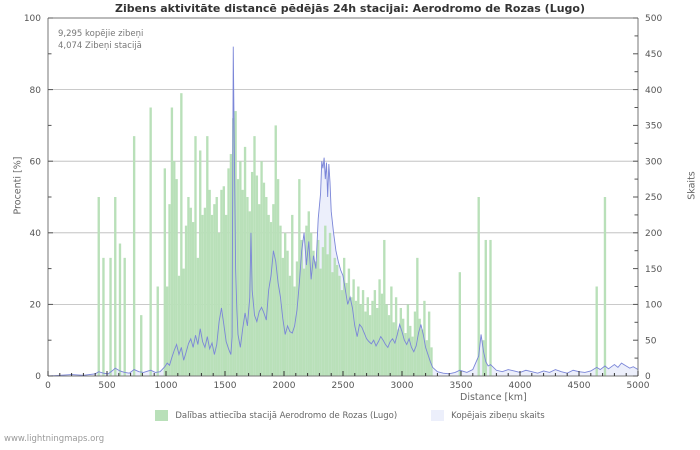  I want to click on svg-text: 60, so click(36, 162).